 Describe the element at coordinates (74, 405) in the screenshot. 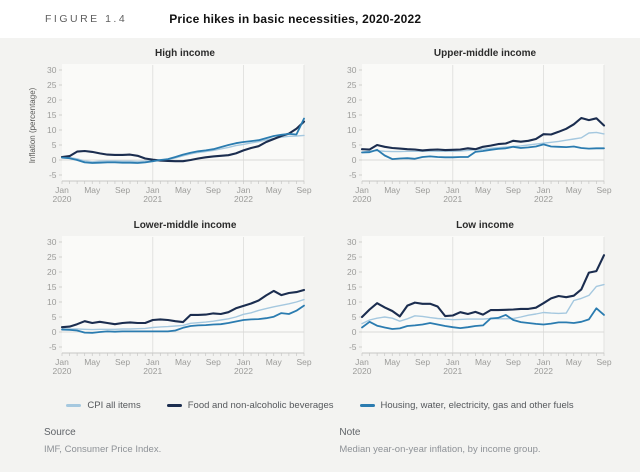

I see `cpi-line-swatch-icon` at that location.